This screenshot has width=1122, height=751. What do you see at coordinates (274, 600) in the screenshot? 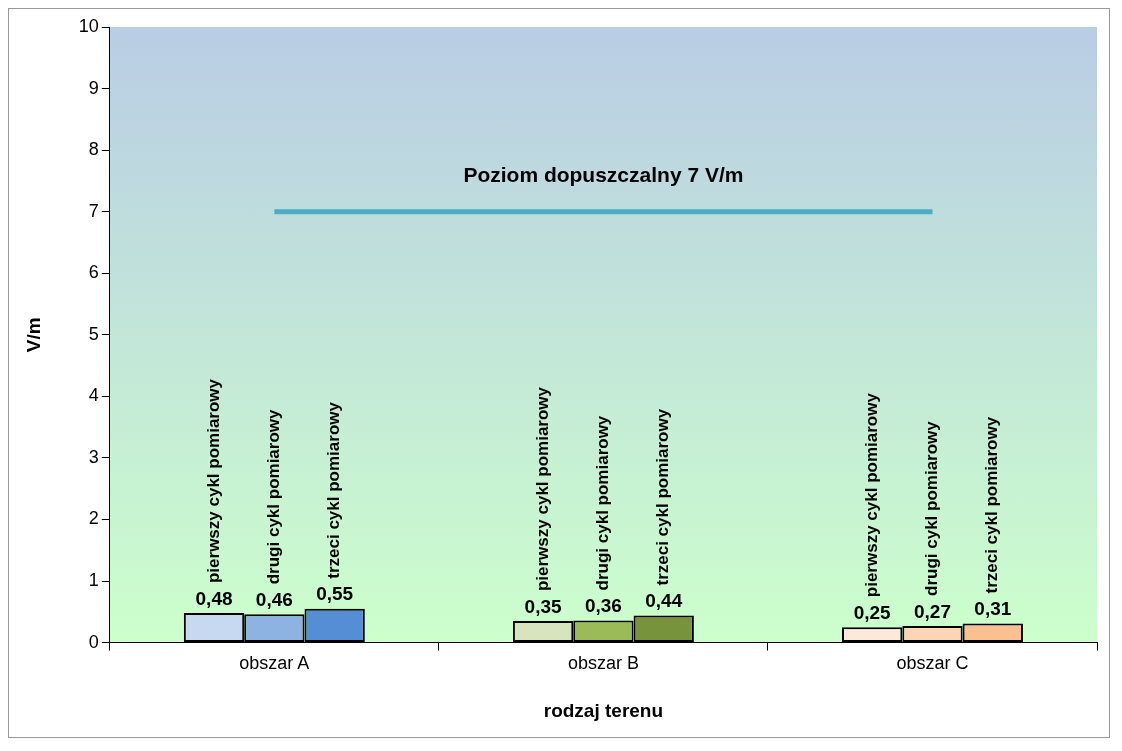
I see `data-label: 0,46` at bounding box center [274, 600].